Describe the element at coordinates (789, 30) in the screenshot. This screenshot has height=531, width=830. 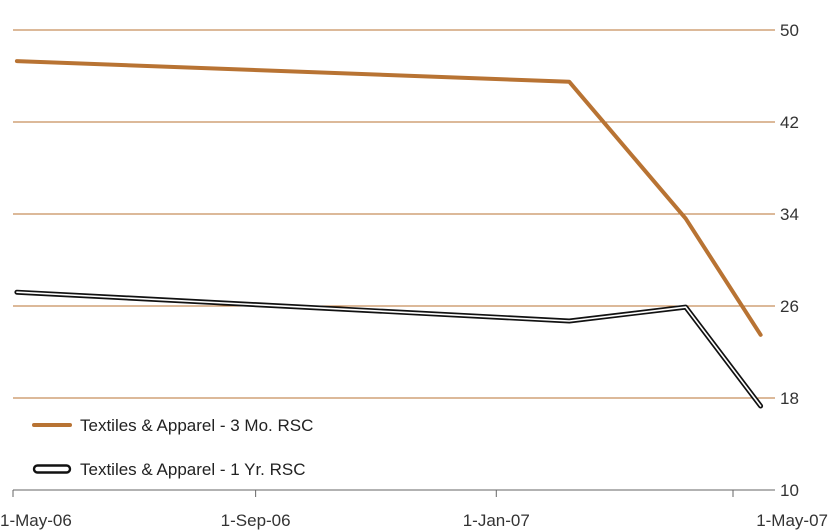
I see `y-tick-label-50: 50` at that location.